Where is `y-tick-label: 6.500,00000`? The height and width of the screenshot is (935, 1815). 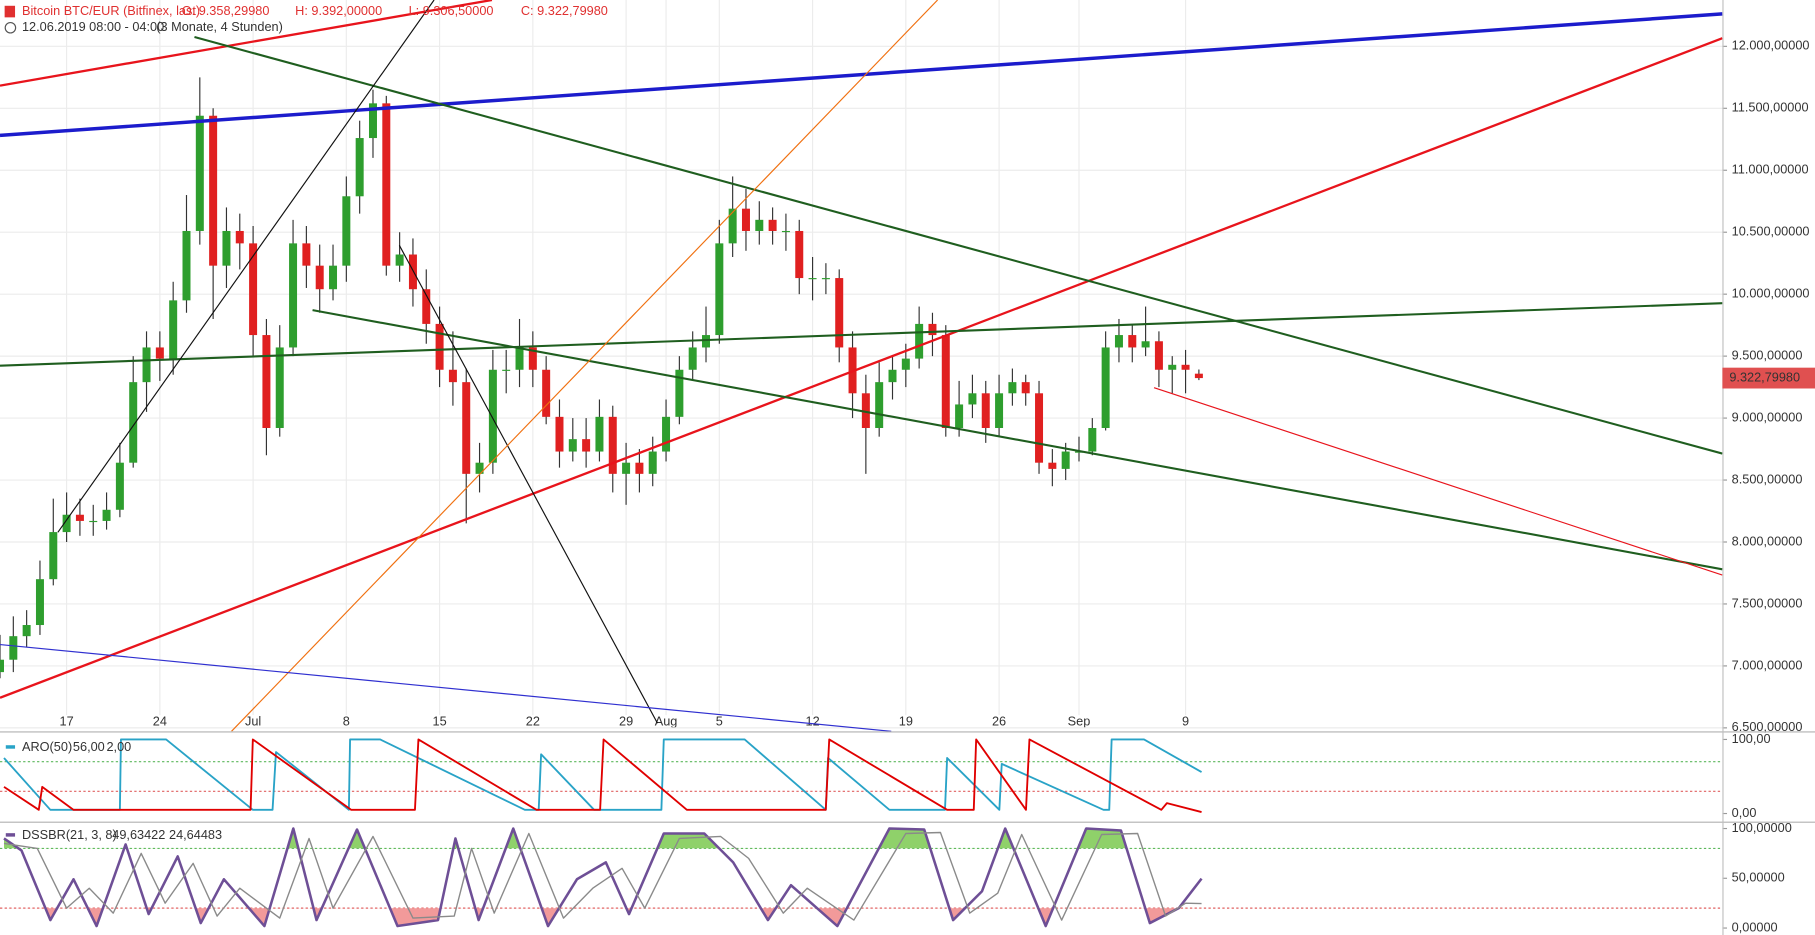
y-tick-label: 6.500,00000 is located at coordinates (1767, 726).